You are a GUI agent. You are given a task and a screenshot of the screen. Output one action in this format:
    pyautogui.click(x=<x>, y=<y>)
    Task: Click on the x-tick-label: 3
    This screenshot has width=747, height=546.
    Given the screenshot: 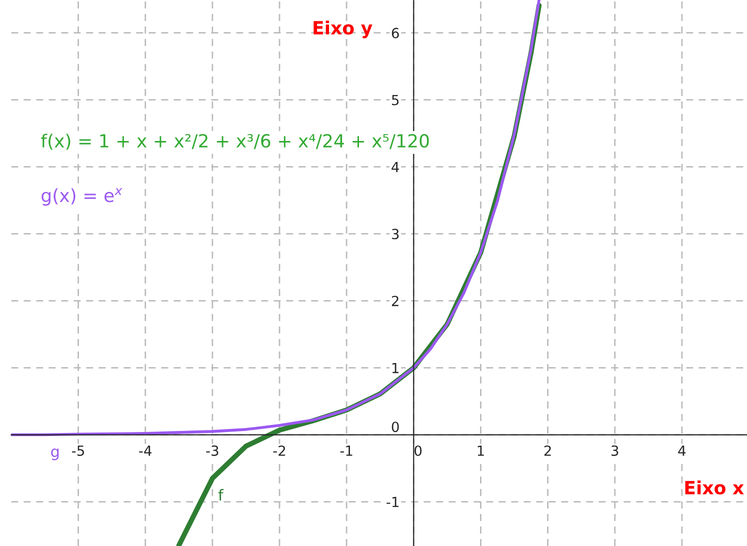 What is the action you would take?
    pyautogui.click(x=615, y=450)
    